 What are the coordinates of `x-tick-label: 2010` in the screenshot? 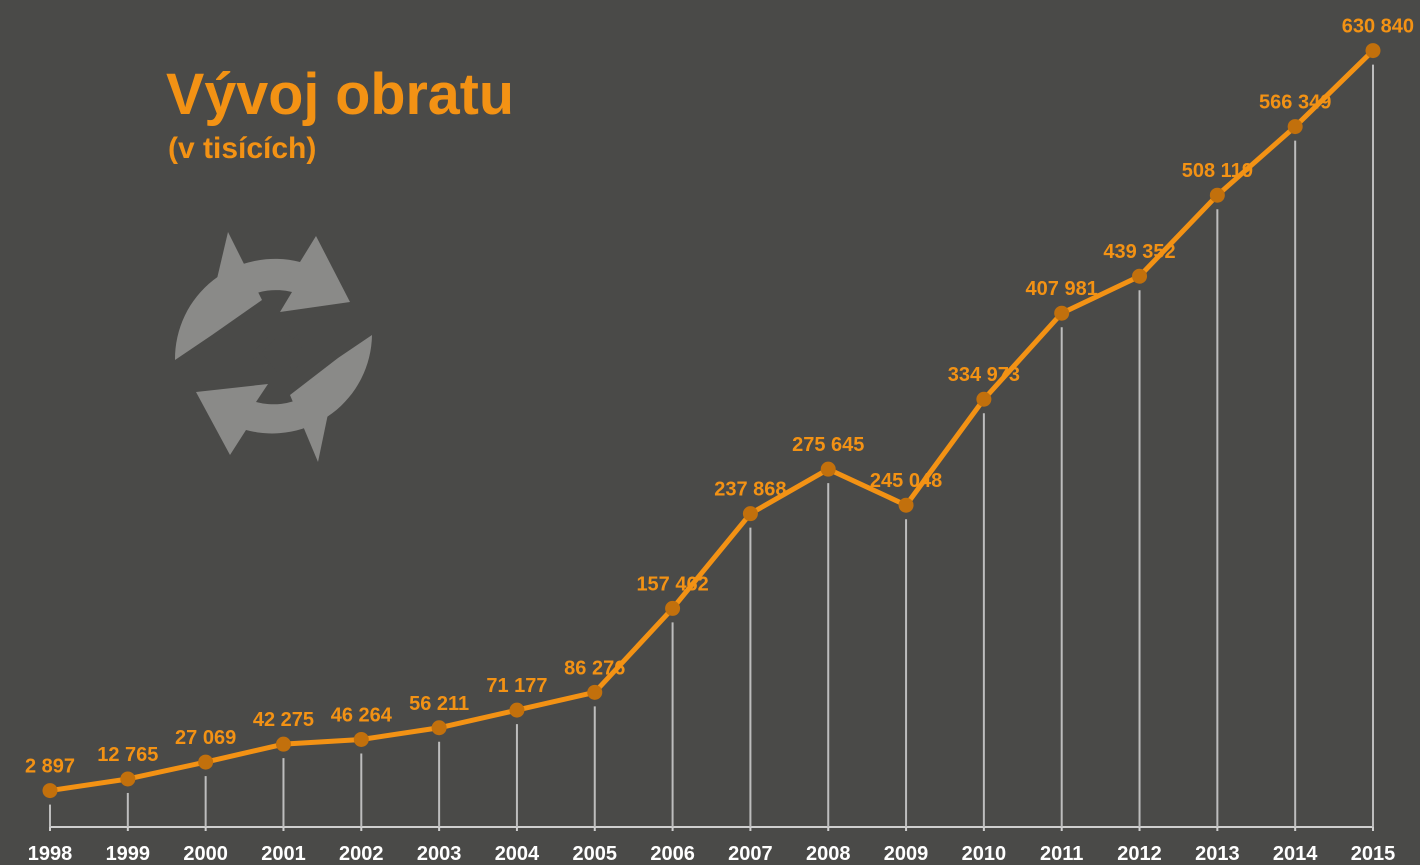 It's located at (984, 854).